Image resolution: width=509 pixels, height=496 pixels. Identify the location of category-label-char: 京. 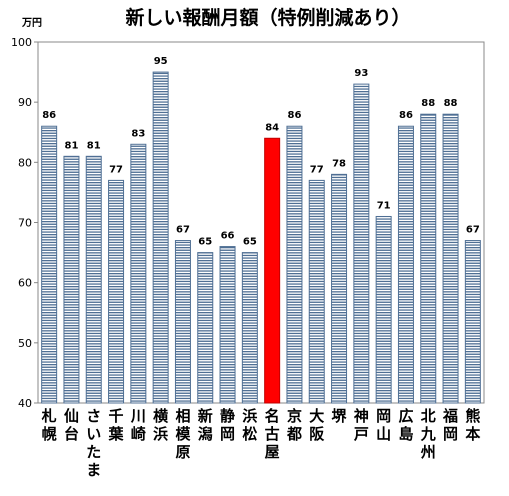
(294, 416).